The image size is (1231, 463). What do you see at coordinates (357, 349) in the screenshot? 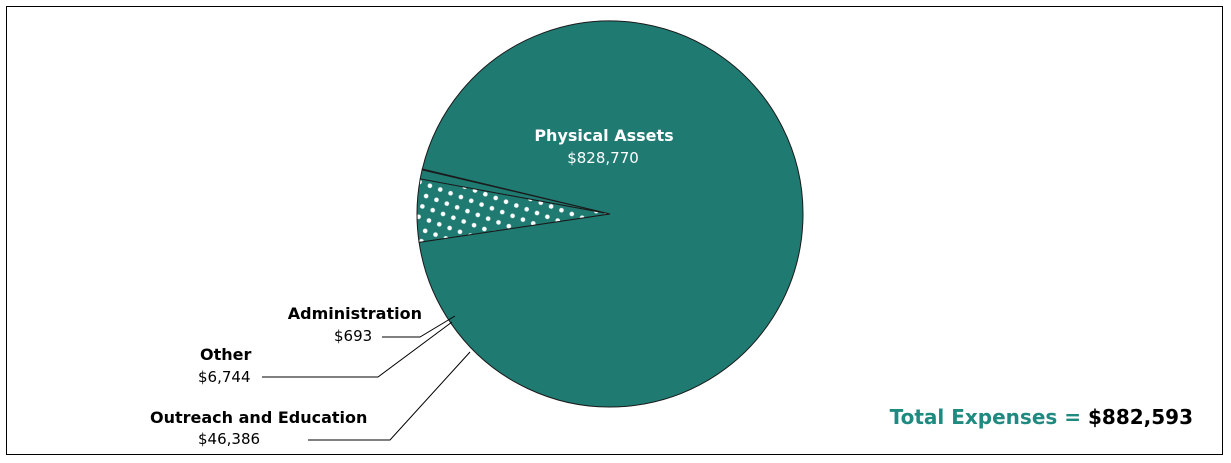
I see `leader-other` at bounding box center [357, 349].